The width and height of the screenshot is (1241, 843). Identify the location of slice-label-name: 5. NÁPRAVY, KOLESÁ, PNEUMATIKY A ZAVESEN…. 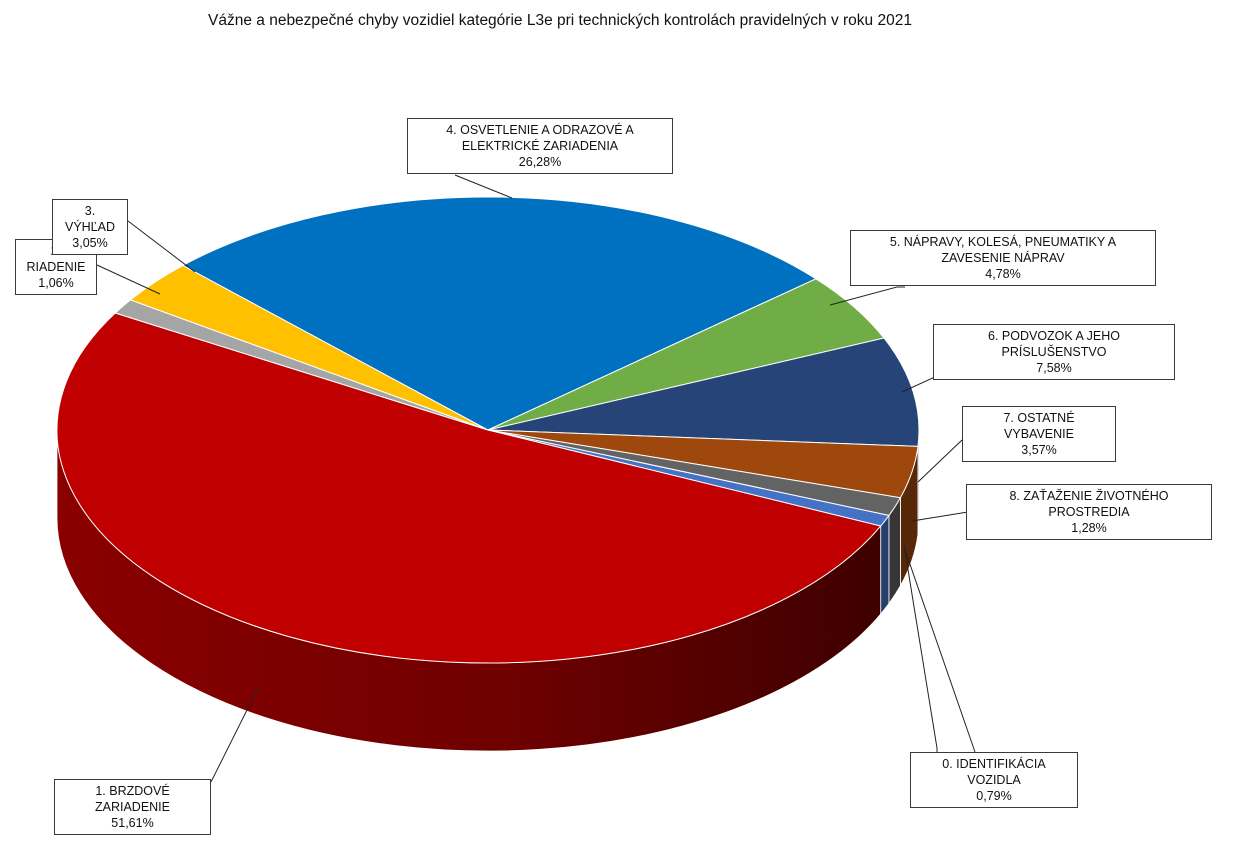
(1003, 250).